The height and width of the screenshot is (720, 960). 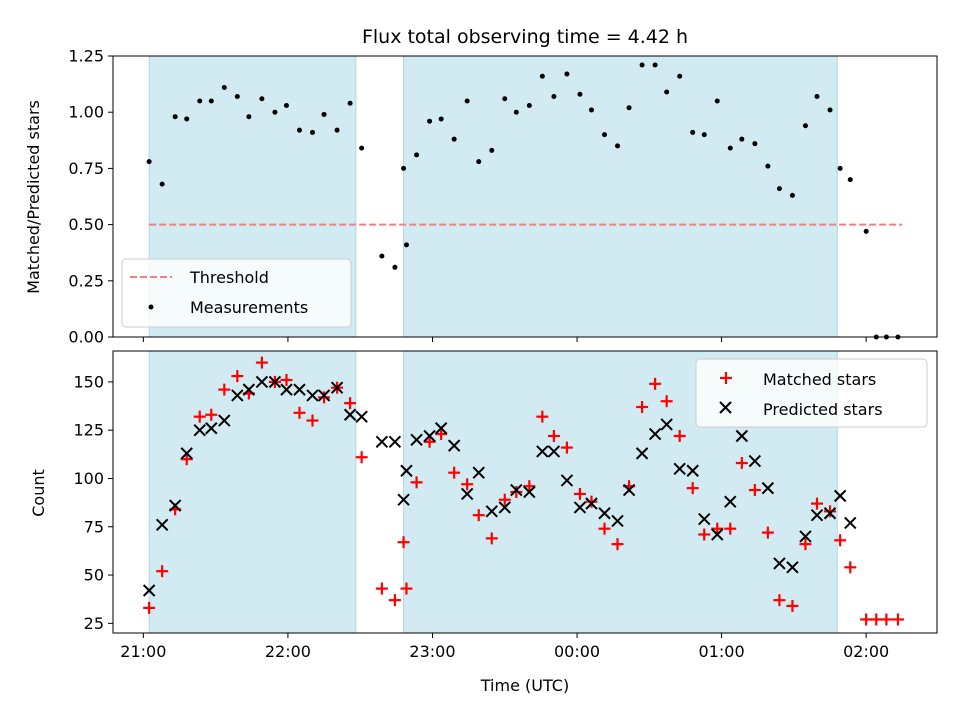 I want to click on ratio-y-axis: 0.00 0.25 0.50 0.75 1.00 1.25, so click(x=90, y=197).